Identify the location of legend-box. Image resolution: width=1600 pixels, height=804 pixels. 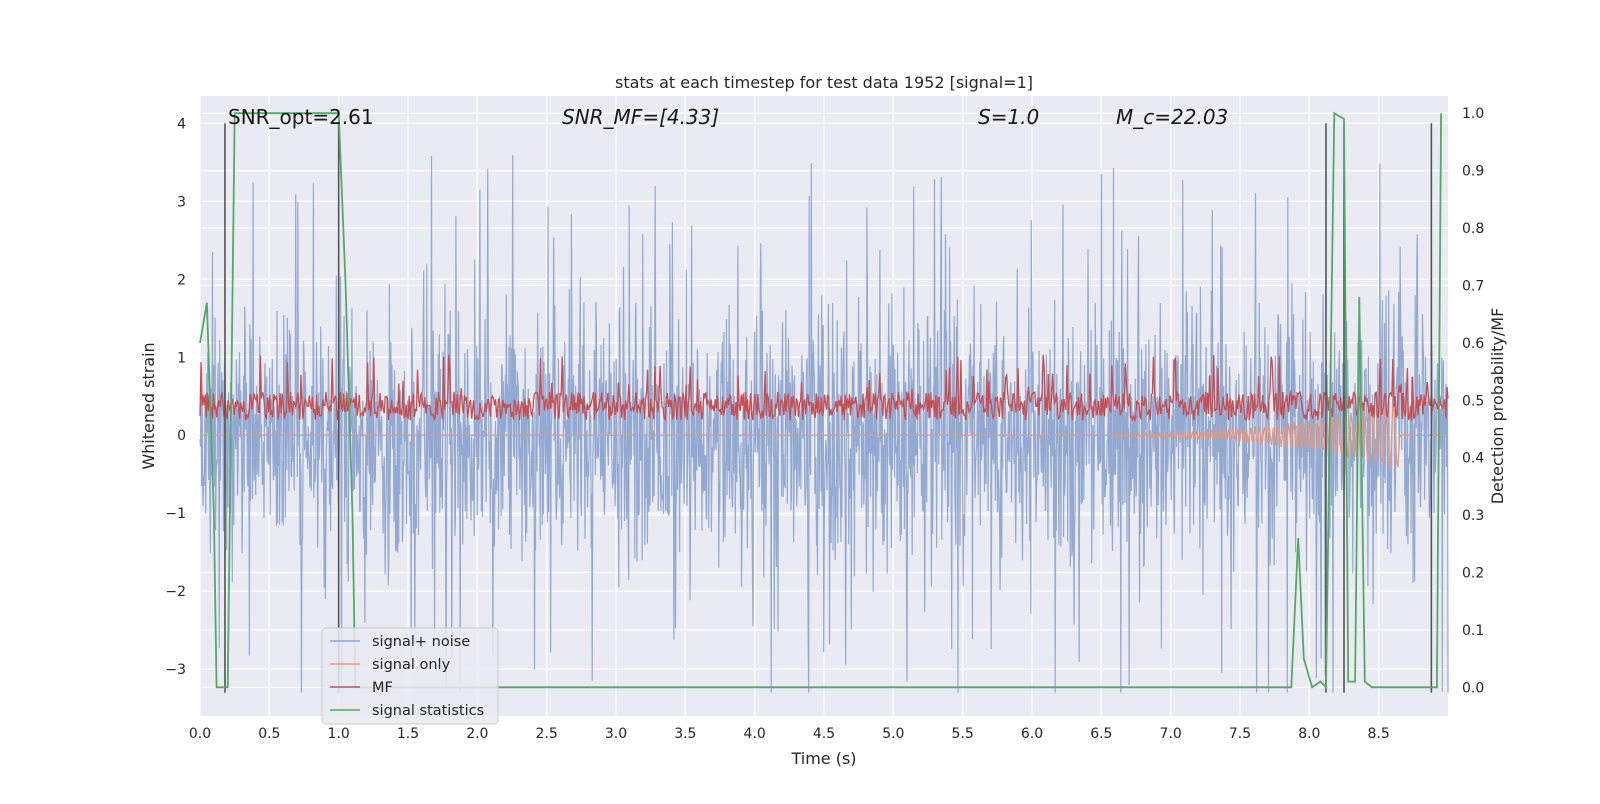
(410, 676).